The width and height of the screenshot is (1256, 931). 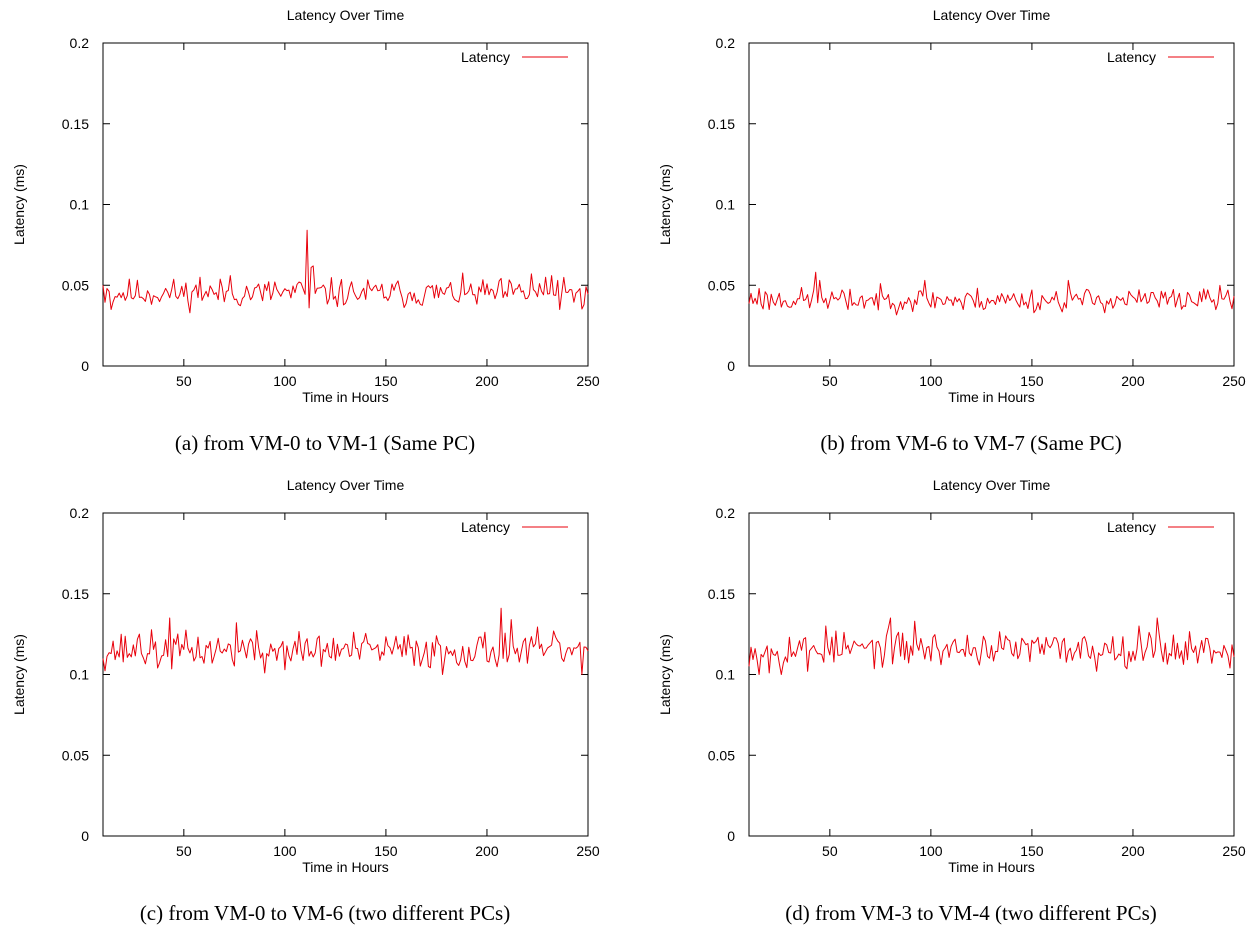 What do you see at coordinates (325, 443) in the screenshot?
I see `caption-a: (a) from VM-0 to VM-1 (Same PC)` at bounding box center [325, 443].